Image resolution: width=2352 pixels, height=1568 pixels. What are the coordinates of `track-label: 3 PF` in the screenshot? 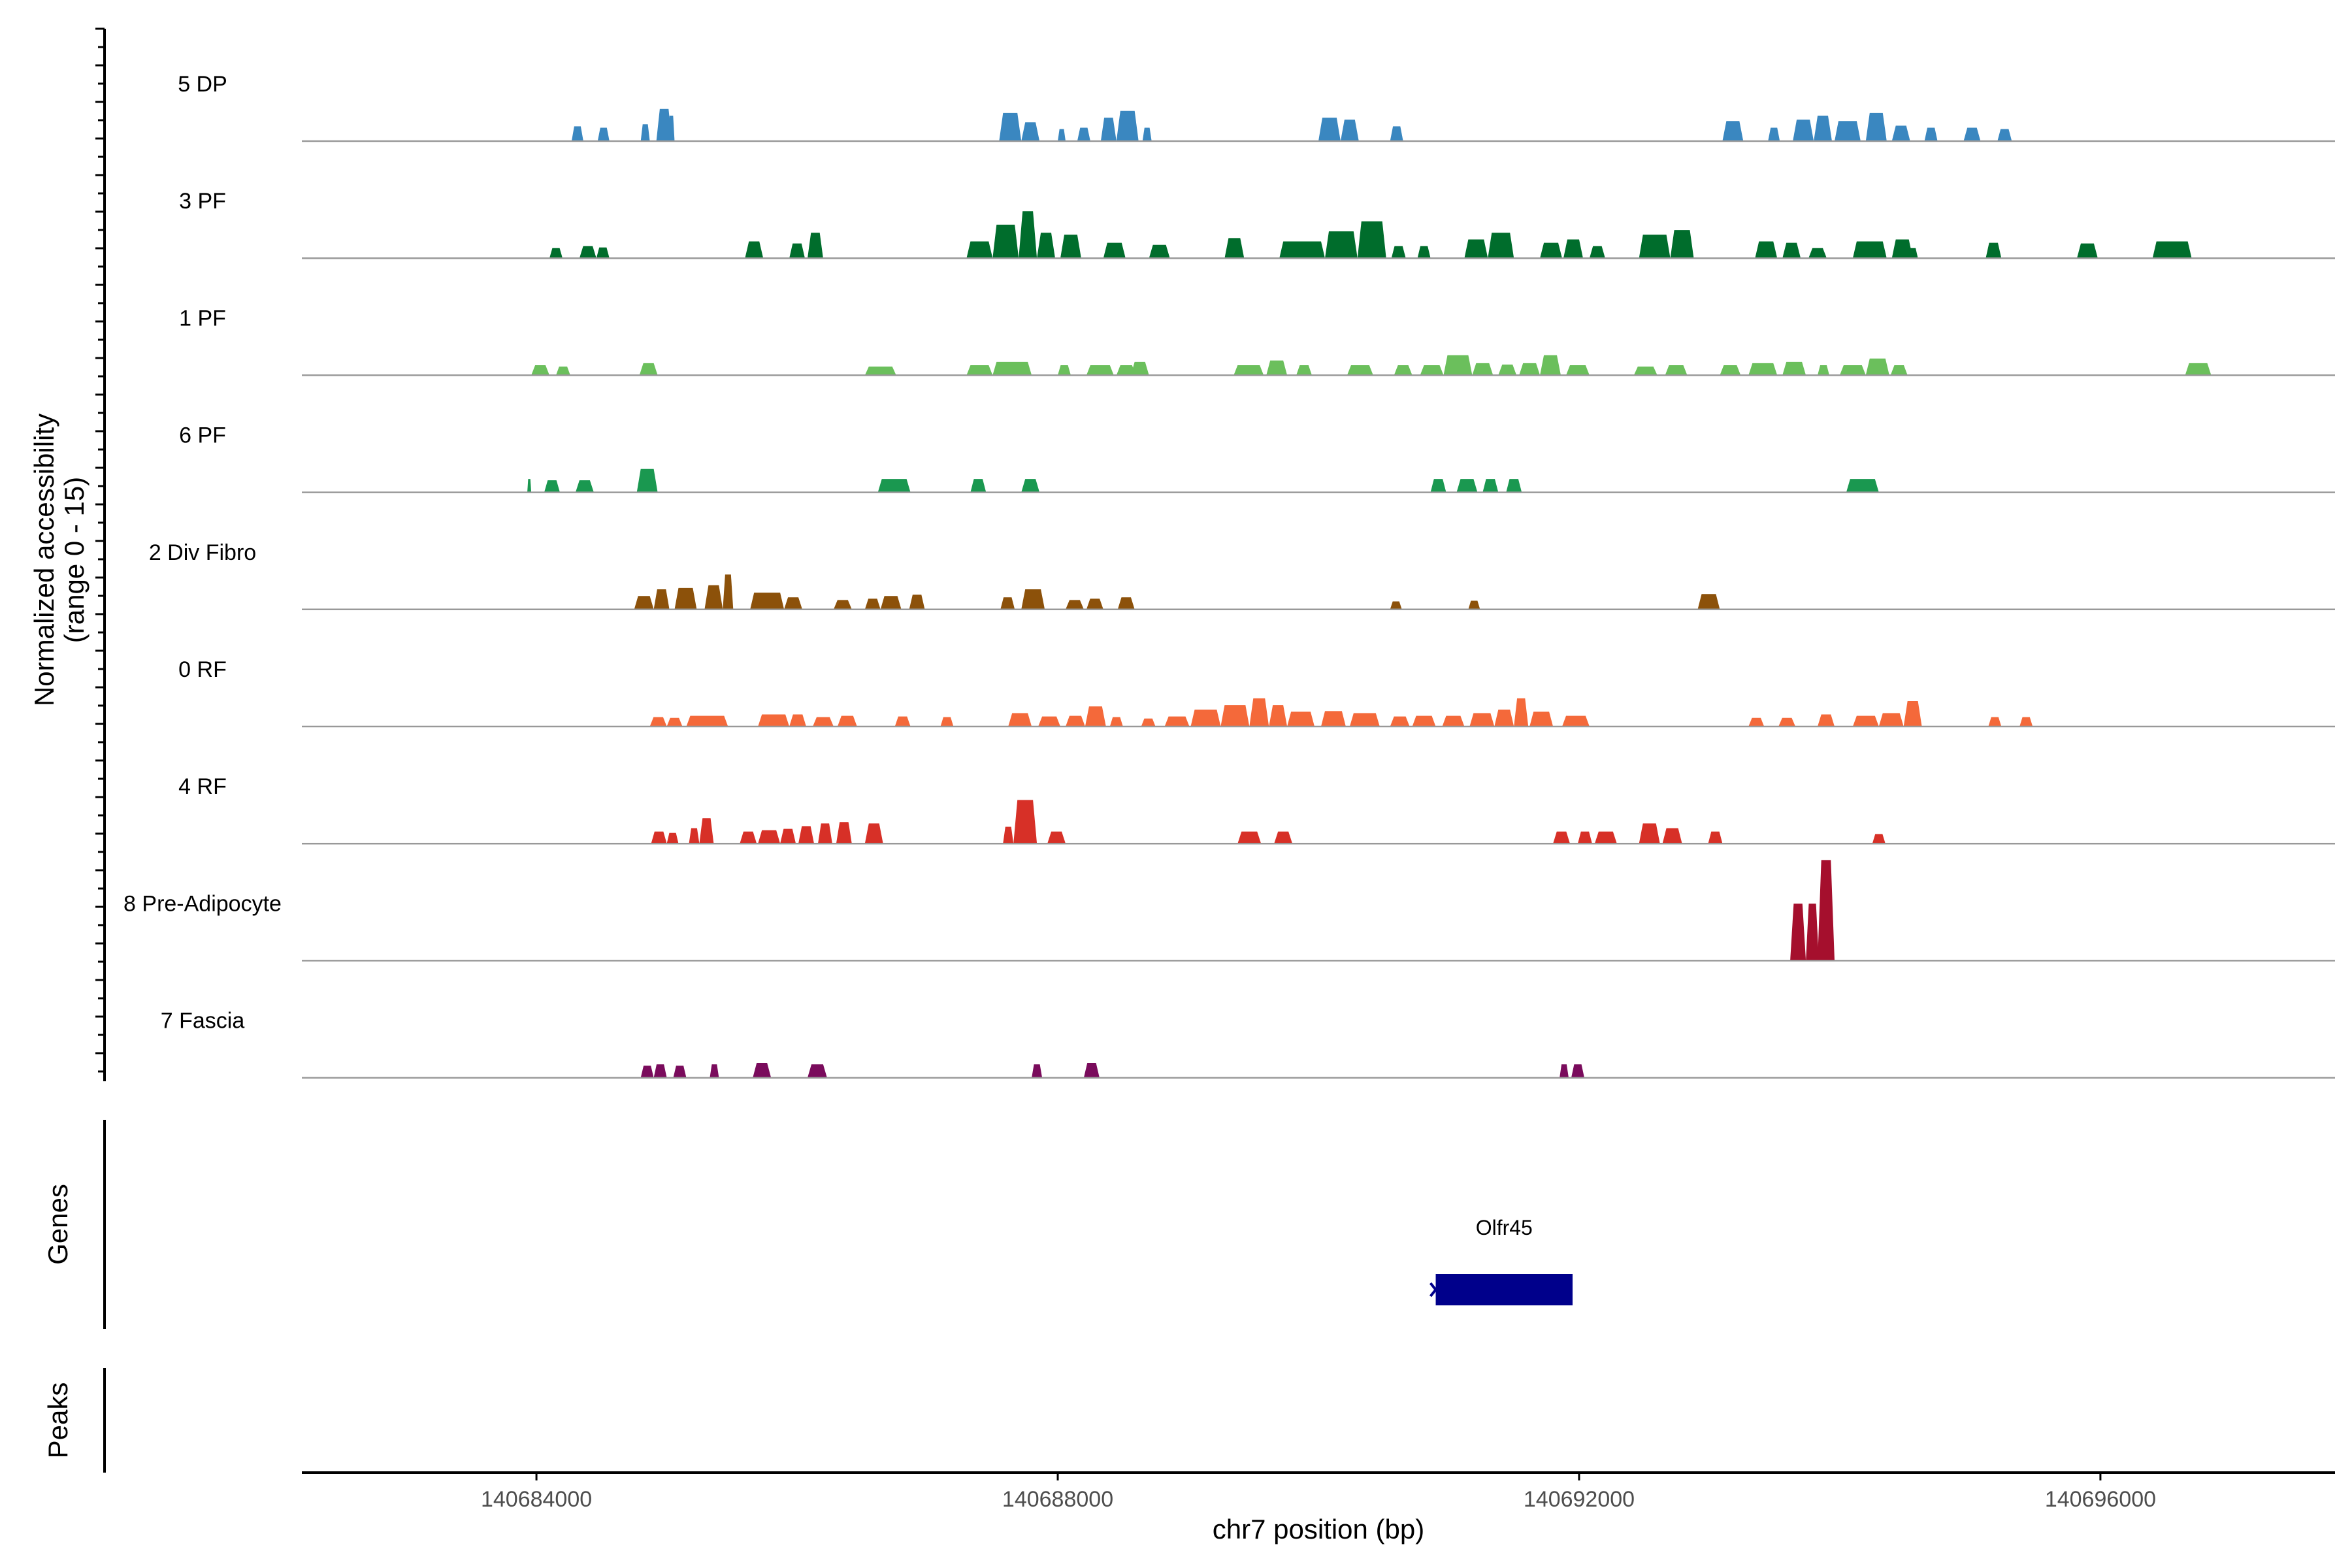 It's located at (202, 201).